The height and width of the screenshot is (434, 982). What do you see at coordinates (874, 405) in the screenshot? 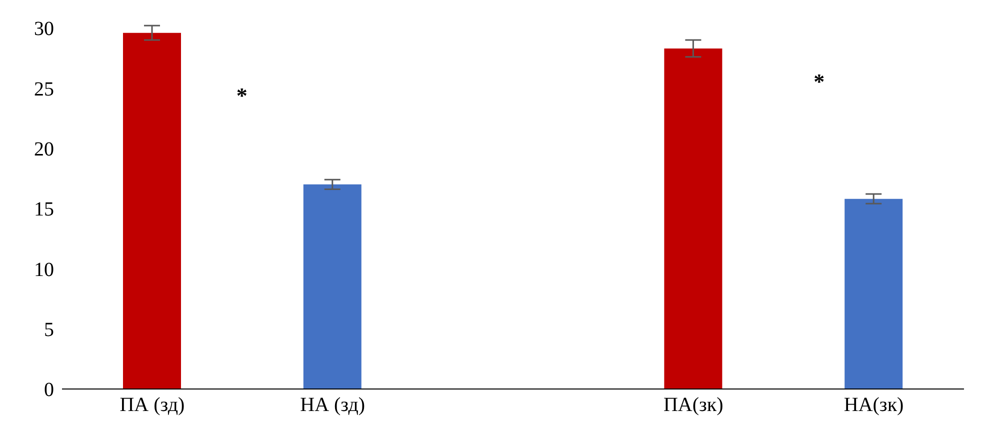
I see `x-tick-label: НА(зк)` at bounding box center [874, 405].